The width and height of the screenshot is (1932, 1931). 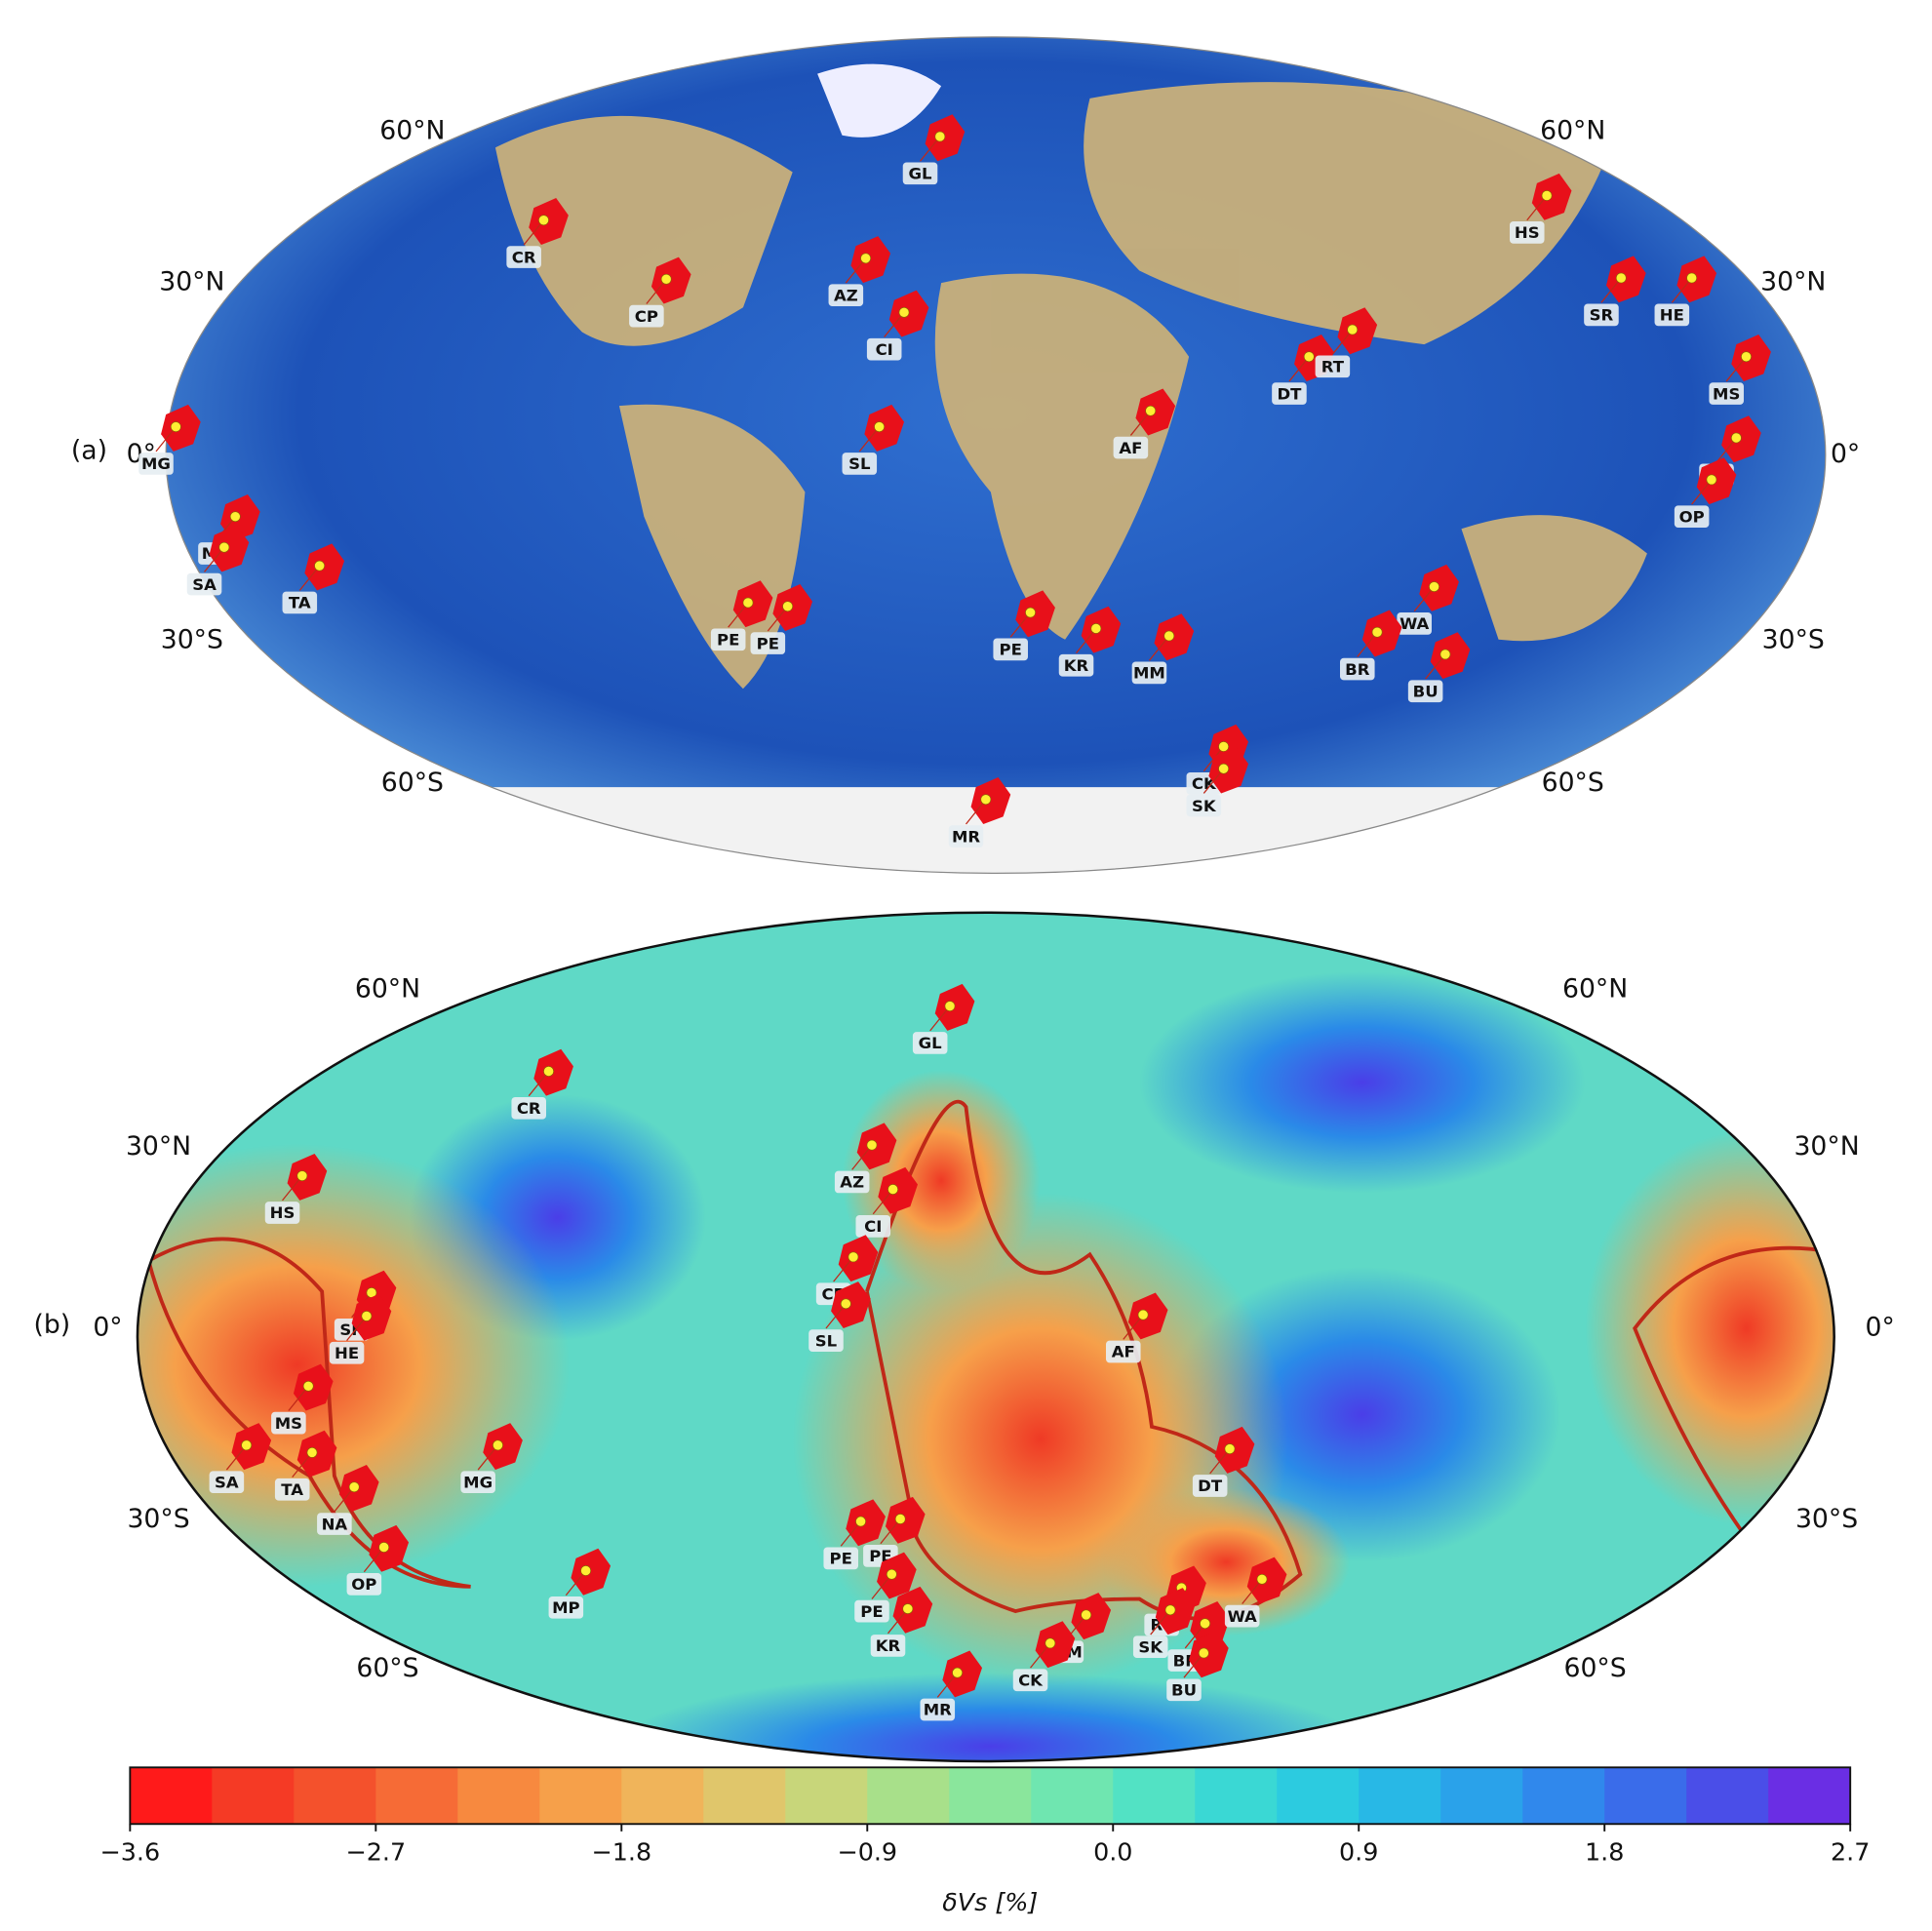 What do you see at coordinates (302, 1399) in the screenshot?
I see `site: MS` at bounding box center [302, 1399].